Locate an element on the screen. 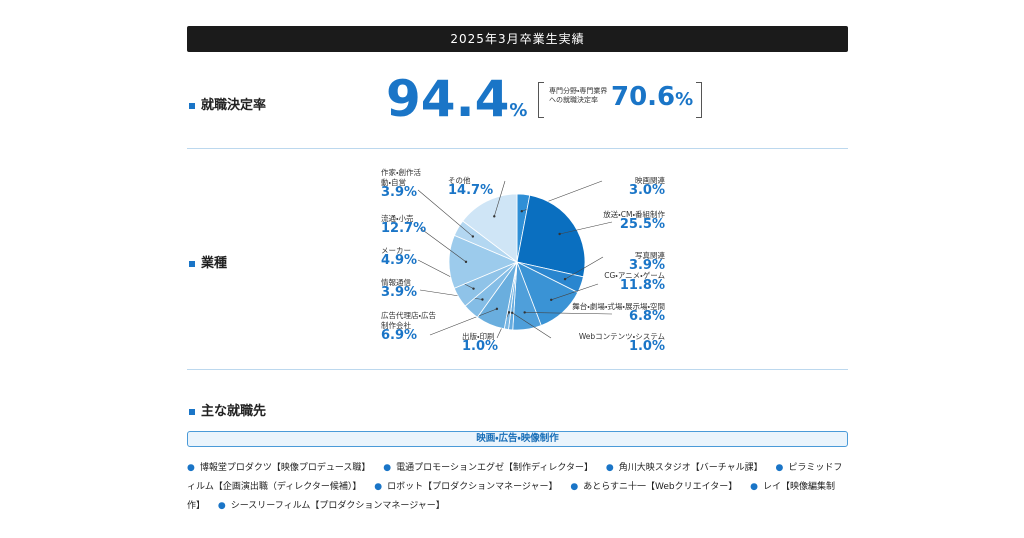 Image resolution: width=1024 pixels, height=538 pixels. employer-item: 電通プロモーションエグゼ【制作ディレクター】 is located at coordinates (488, 468).